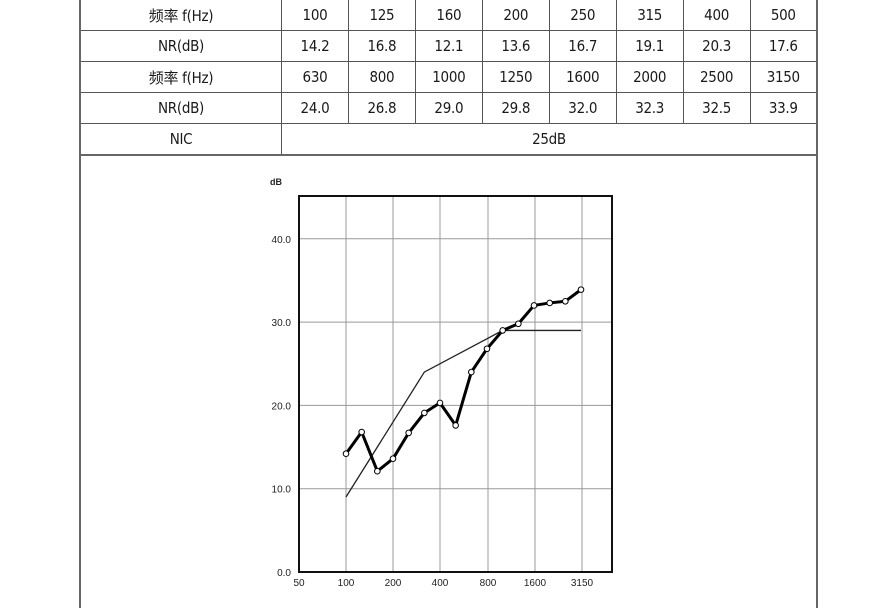  Describe the element at coordinates (716, 77) in the screenshot. I see `table-cell: 2500` at that location.